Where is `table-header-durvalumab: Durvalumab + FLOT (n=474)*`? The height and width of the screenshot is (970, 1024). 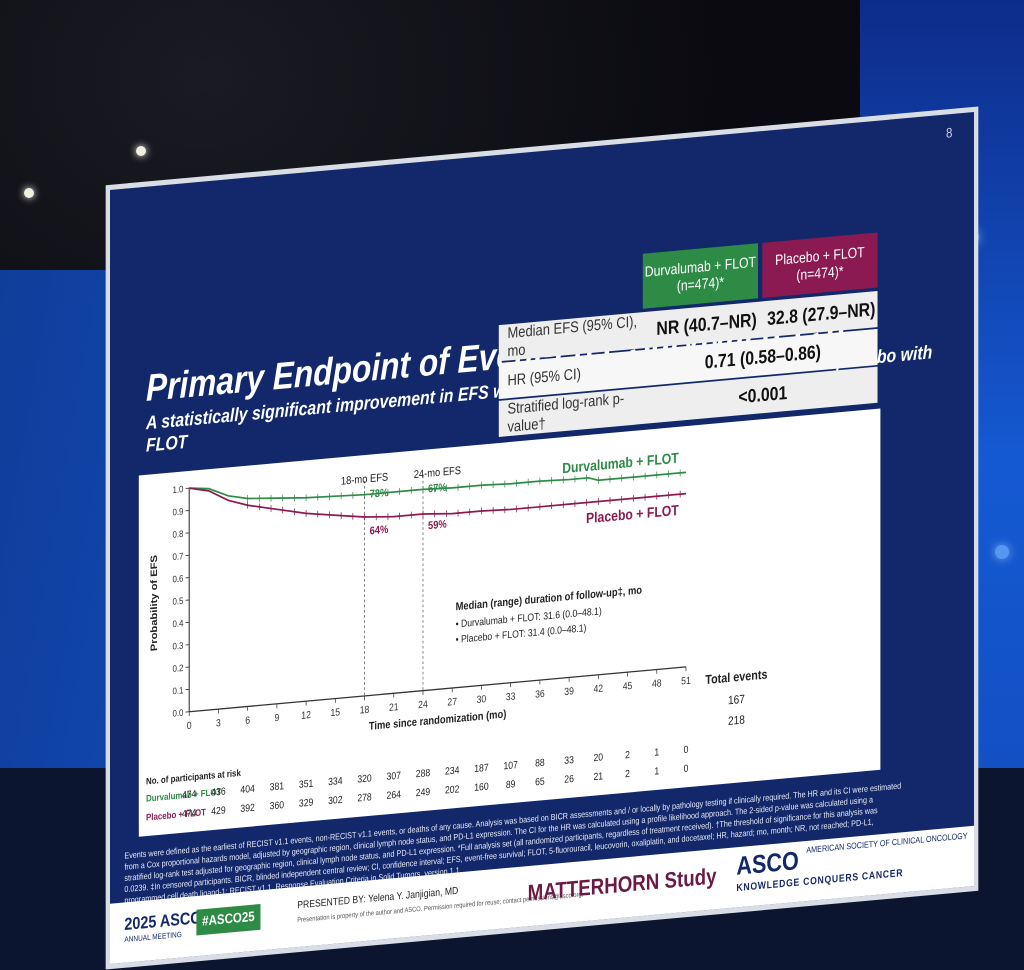 table-header-durvalumab: Durvalumab + FLOT (n=474)* is located at coordinates (700, 275).